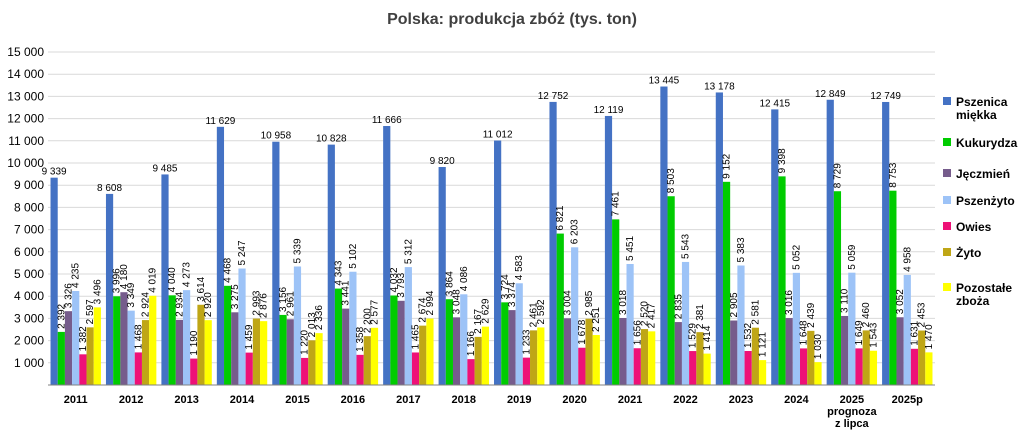 The width and height of the screenshot is (1024, 438). Describe the element at coordinates (700, 316) in the screenshot. I see `data-label: 2 381` at that location.